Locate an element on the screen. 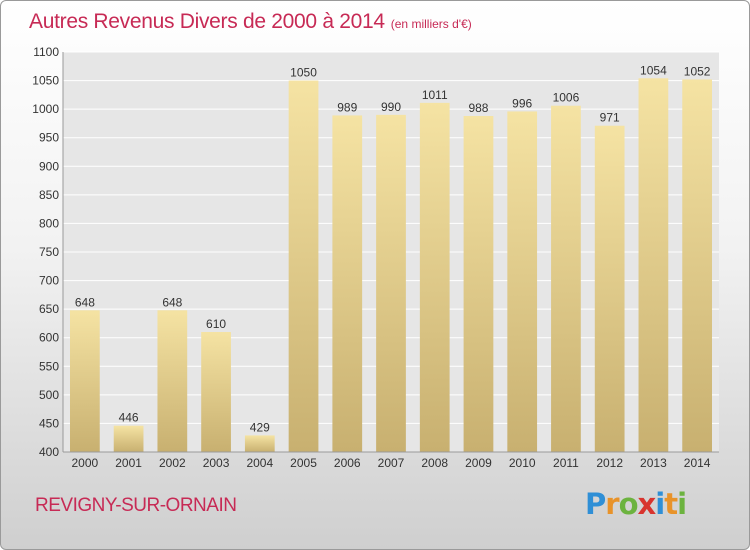 The height and width of the screenshot is (550, 750). logo-letter: P is located at coordinates (595, 504).